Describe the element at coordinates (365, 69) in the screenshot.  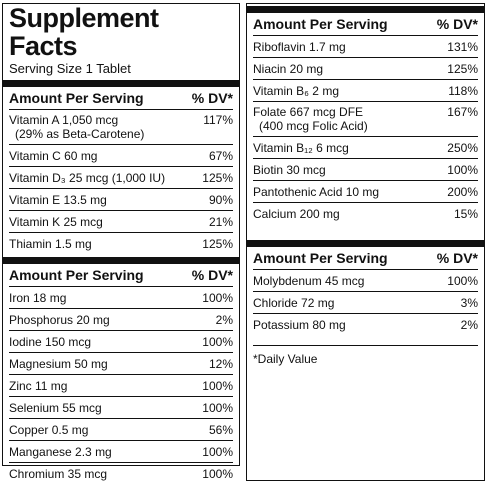
I see `nutrient-row: Niacin 20 mg 125%` at that location.